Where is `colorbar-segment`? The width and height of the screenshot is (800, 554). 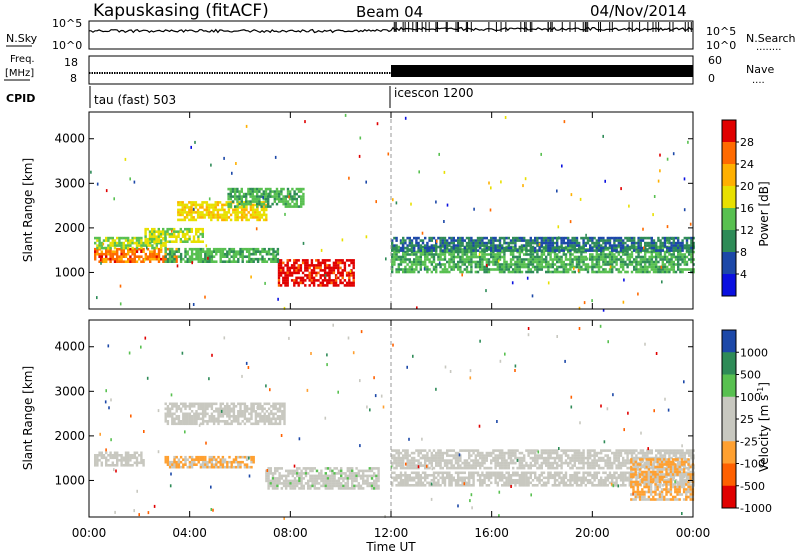
colorbar-segment is located at coordinates (729, 131).